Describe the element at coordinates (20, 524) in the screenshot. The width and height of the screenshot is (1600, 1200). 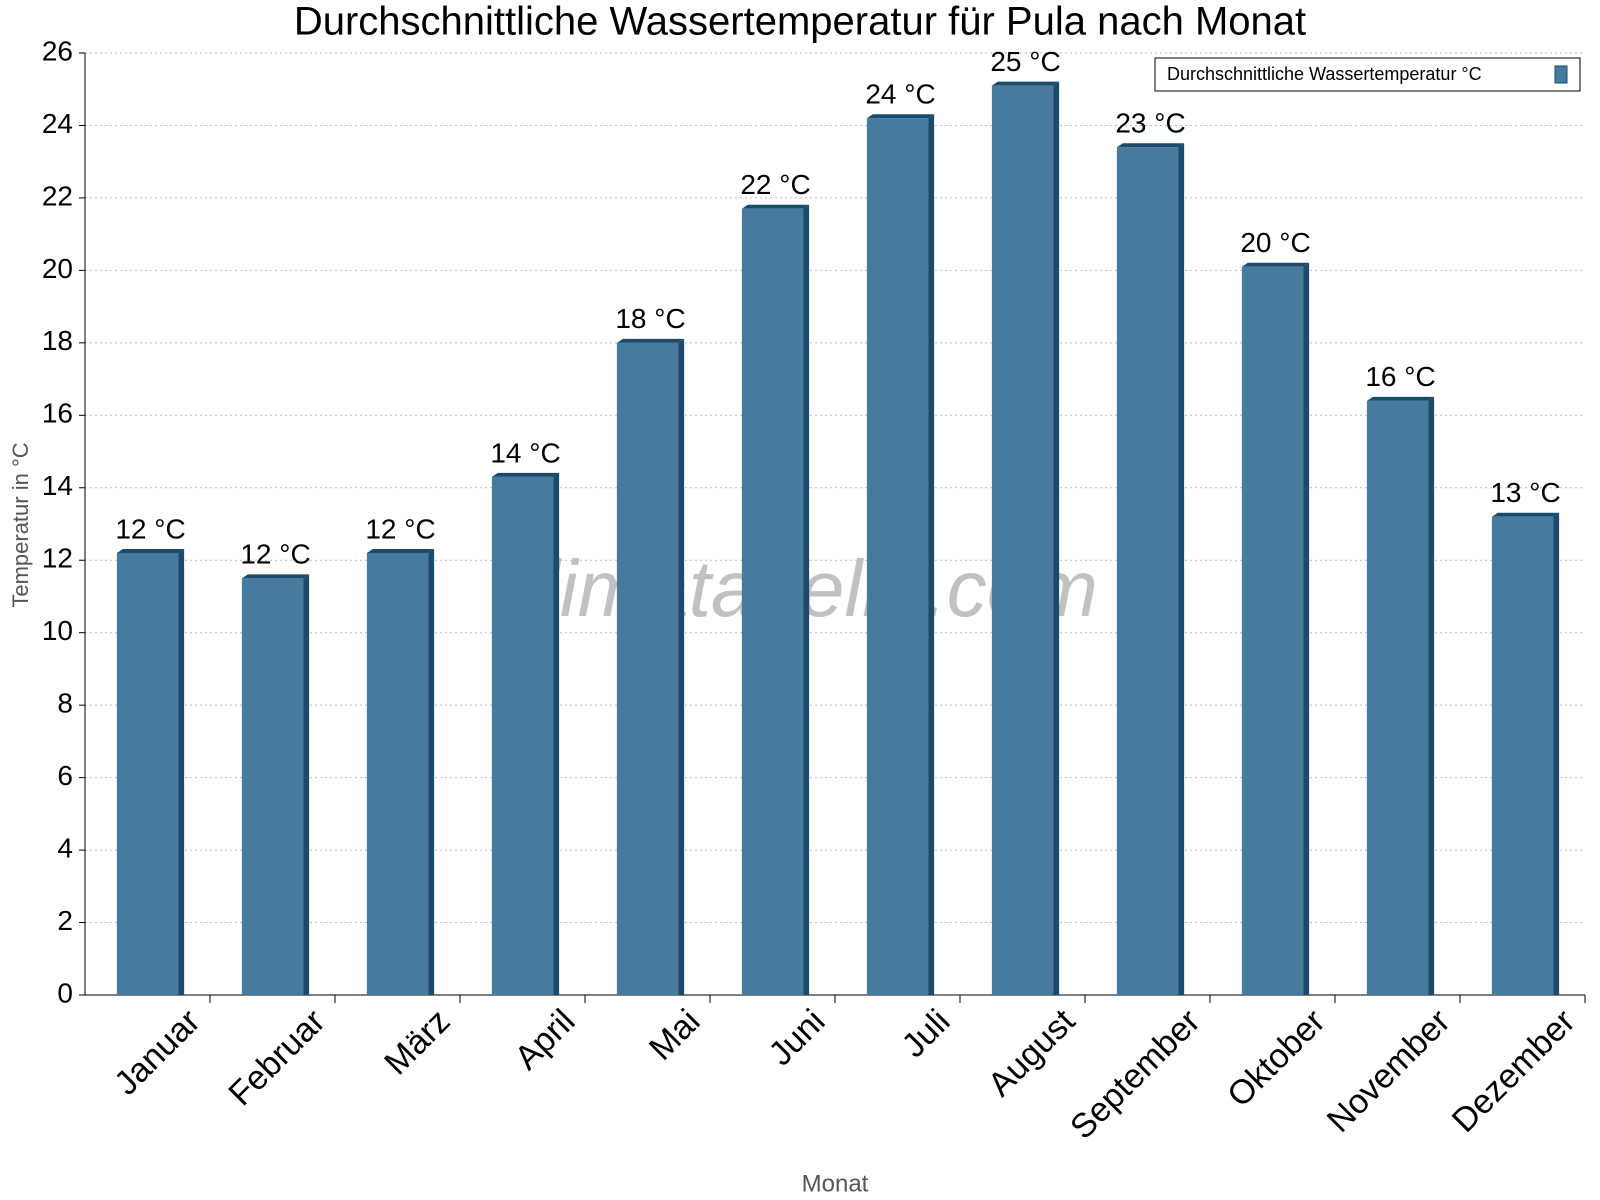
I see `y-axis-title: Temperatur in °C` at that location.